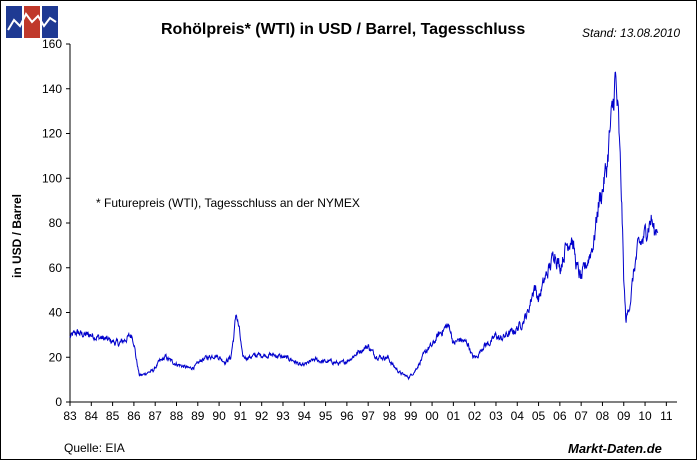 The height and width of the screenshot is (461, 697). I want to click on y-tick-label: 100, so click(52, 178).